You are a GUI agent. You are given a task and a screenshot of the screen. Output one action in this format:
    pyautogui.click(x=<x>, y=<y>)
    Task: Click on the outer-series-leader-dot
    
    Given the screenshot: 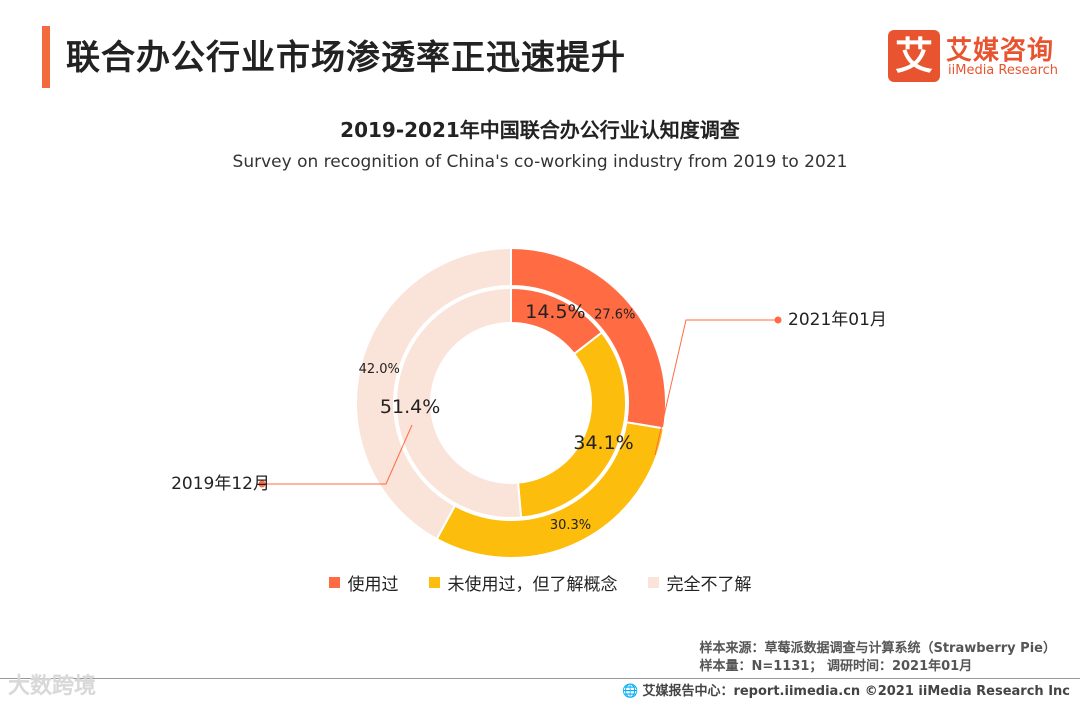 What is the action you would take?
    pyautogui.click(x=778, y=320)
    